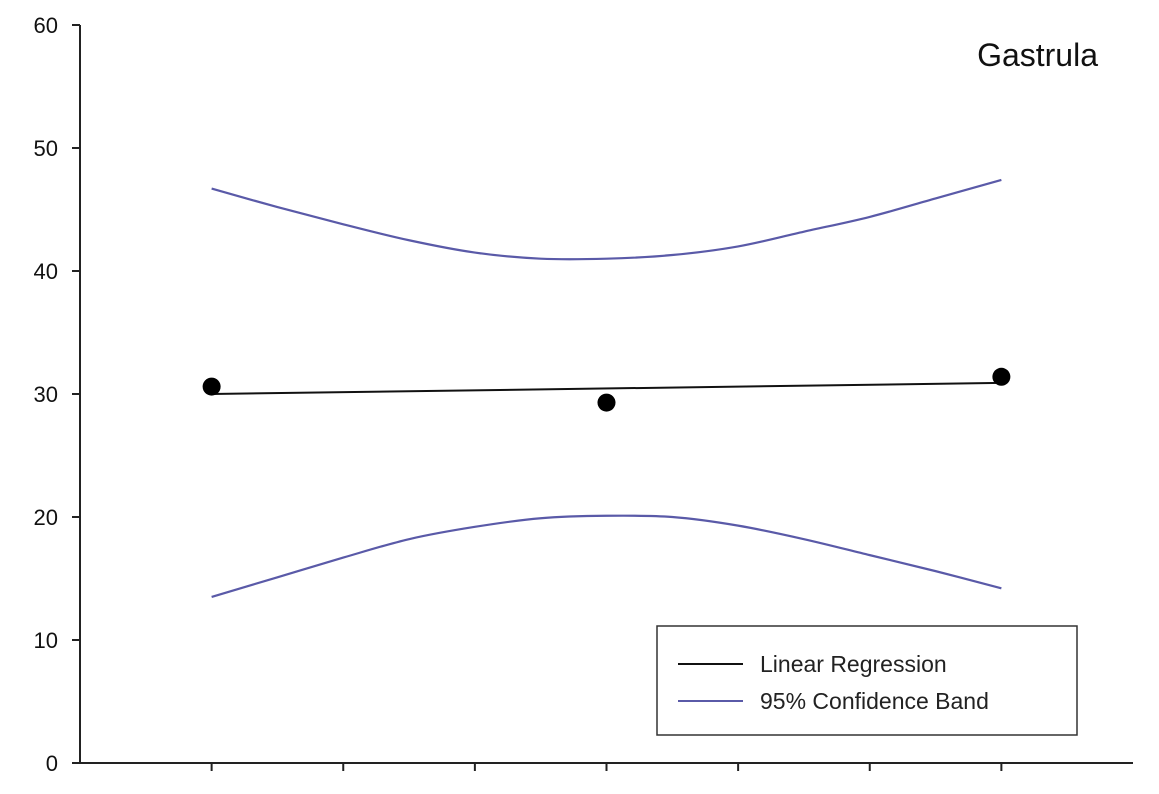 The height and width of the screenshot is (794, 1159). I want to click on regression-line, so click(606, 388).